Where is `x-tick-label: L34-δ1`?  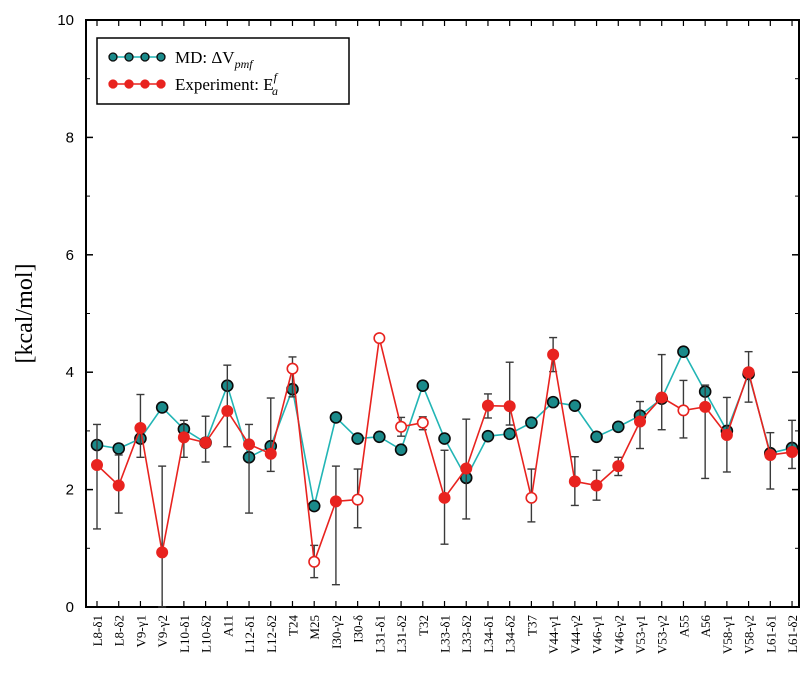 x-tick-label: L34-δ1 is located at coordinates (488, 634).